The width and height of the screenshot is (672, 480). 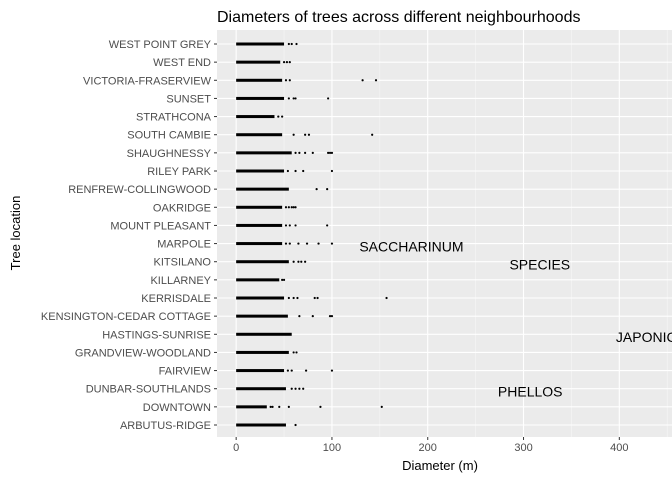 What do you see at coordinates (147, 81) in the screenshot?
I see `y-tick-label: VICTORIA-FRASERVIEW` at bounding box center [147, 81].